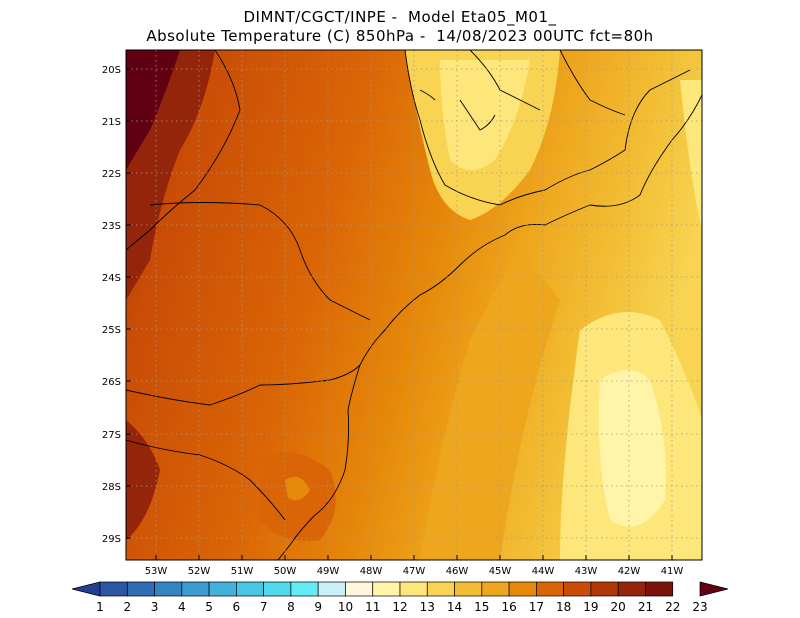 The width and height of the screenshot is (800, 618). I want to click on lat-label: 22S, so click(111, 174).